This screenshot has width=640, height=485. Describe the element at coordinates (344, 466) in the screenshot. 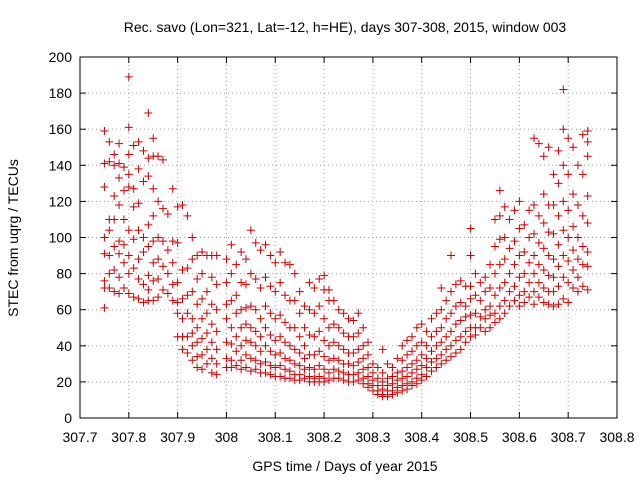

I see `x-axis-label: GPS time / Days of year 2015` at that location.